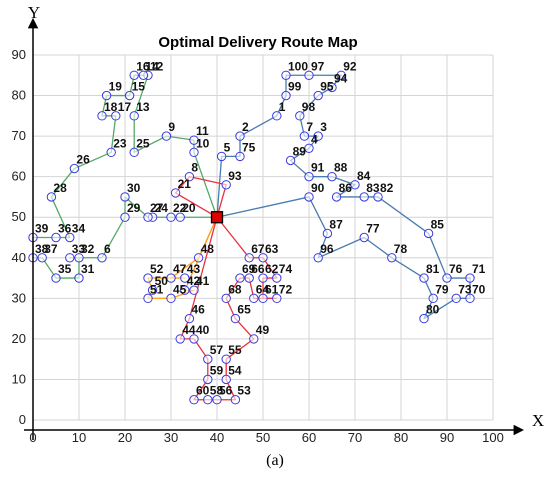 Image resolution: width=550 pixels, height=478 pixels. What do you see at coordinates (373, 229) in the screenshot?
I see `customer-label: 77` at bounding box center [373, 229].